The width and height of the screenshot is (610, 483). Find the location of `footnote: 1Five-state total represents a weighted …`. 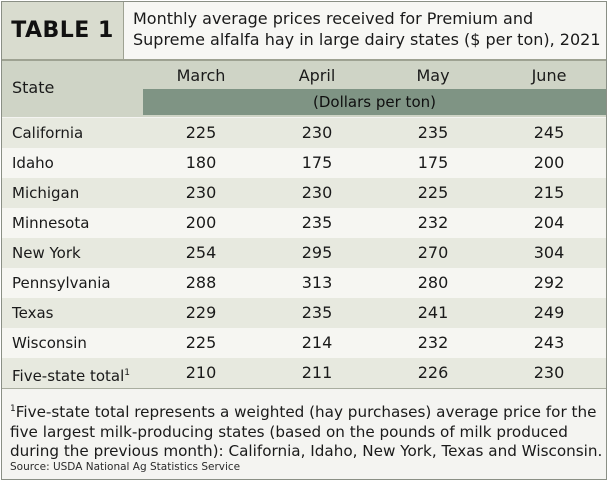

footnote: 1Five-state total represents a weighted … is located at coordinates (308, 431).